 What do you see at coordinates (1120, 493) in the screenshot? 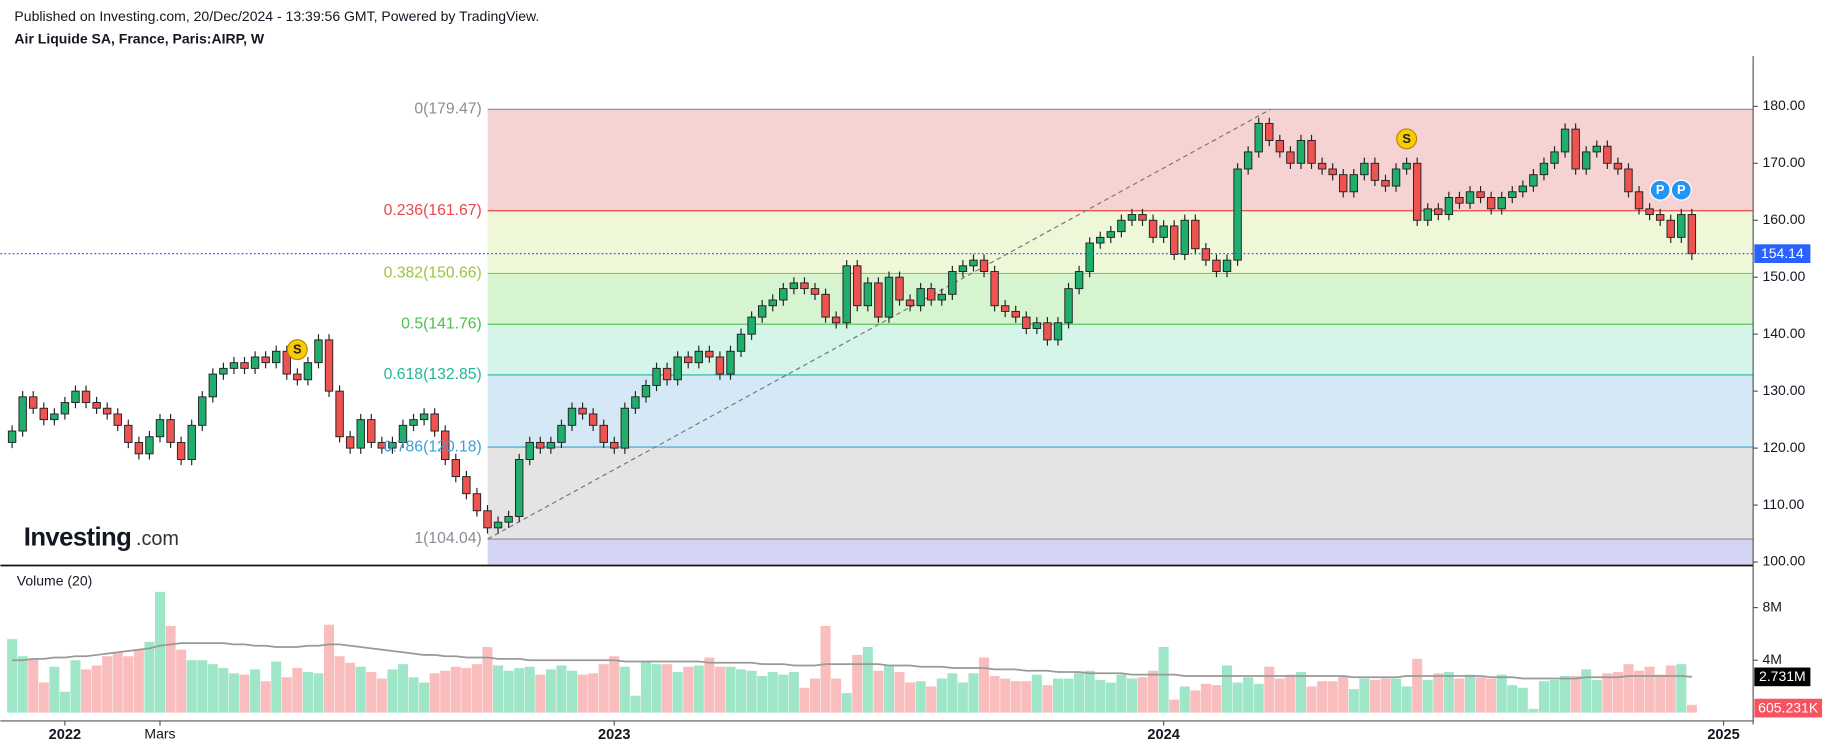
I see `fib-zone` at bounding box center [1120, 493].